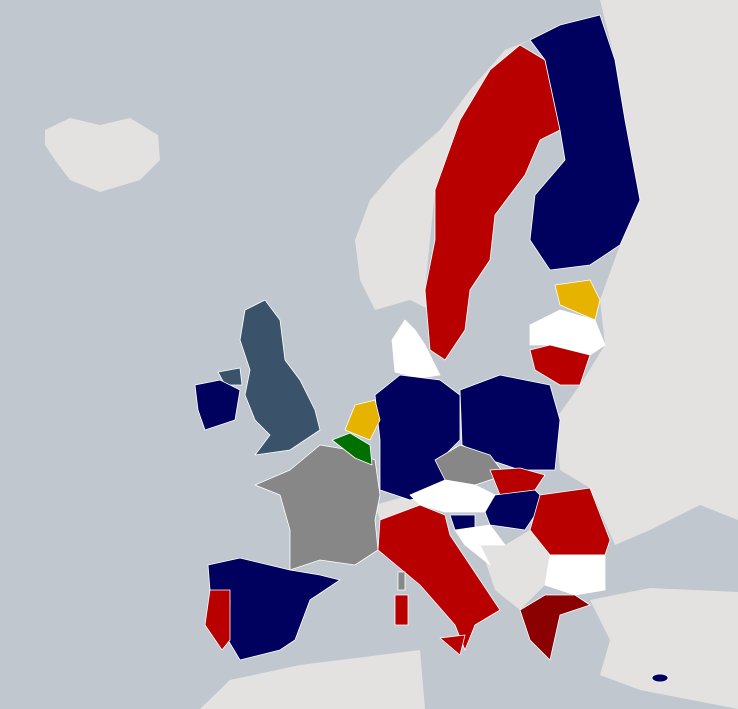 The height and width of the screenshot is (709, 738). Describe the element at coordinates (575, 575) in the screenshot. I see `region-bulgaria` at that location.